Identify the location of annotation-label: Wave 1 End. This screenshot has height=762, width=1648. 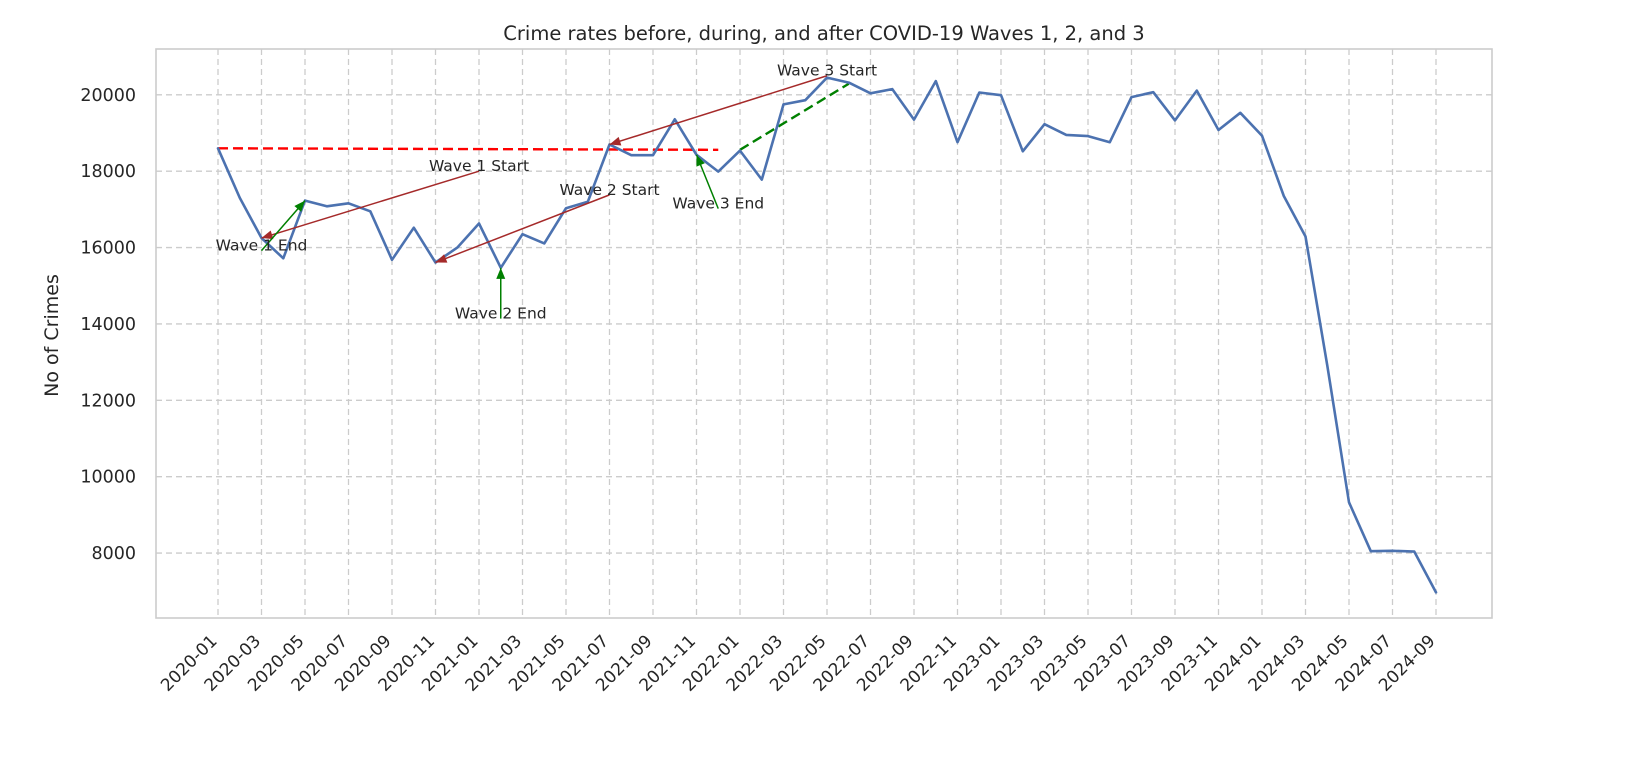
(262, 246).